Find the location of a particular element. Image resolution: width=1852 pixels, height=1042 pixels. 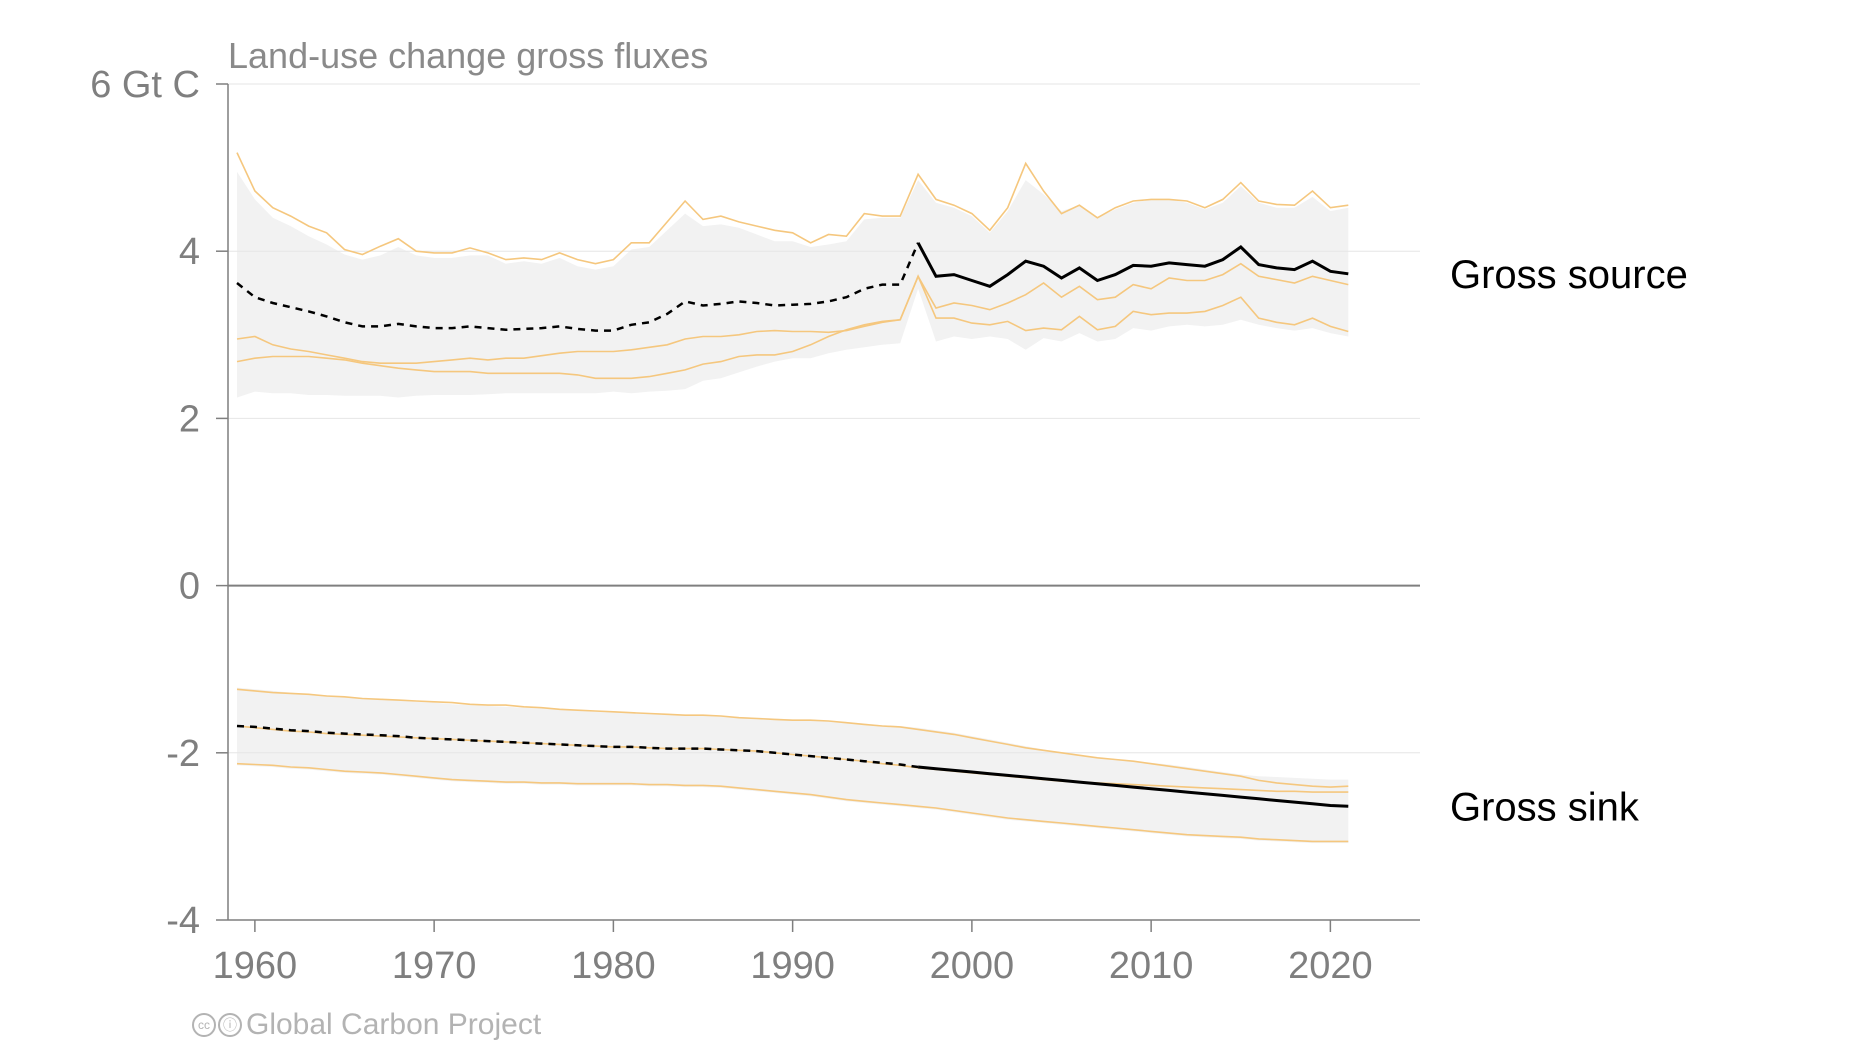

credit: cc ⓘ Global Carbon Project is located at coordinates (366, 1025).